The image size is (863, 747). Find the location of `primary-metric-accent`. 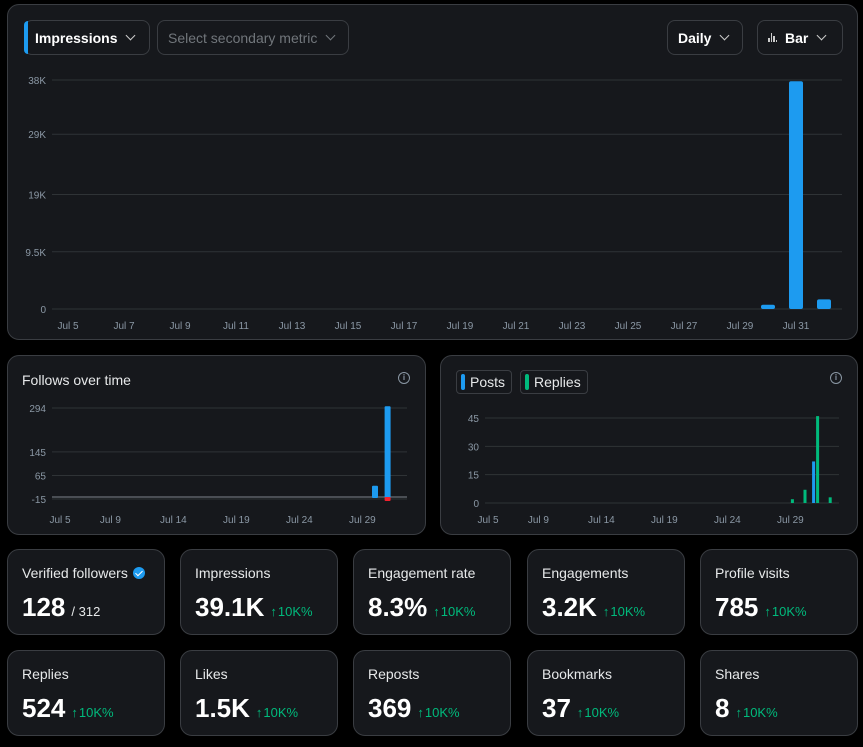

primary-metric-accent is located at coordinates (26, 37).